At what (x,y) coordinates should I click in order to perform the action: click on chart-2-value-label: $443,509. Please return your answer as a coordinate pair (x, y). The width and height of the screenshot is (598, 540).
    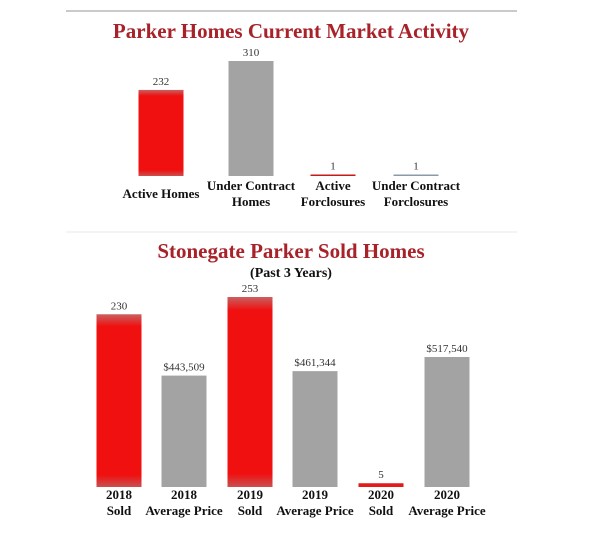
    Looking at the image, I should click on (184, 368).